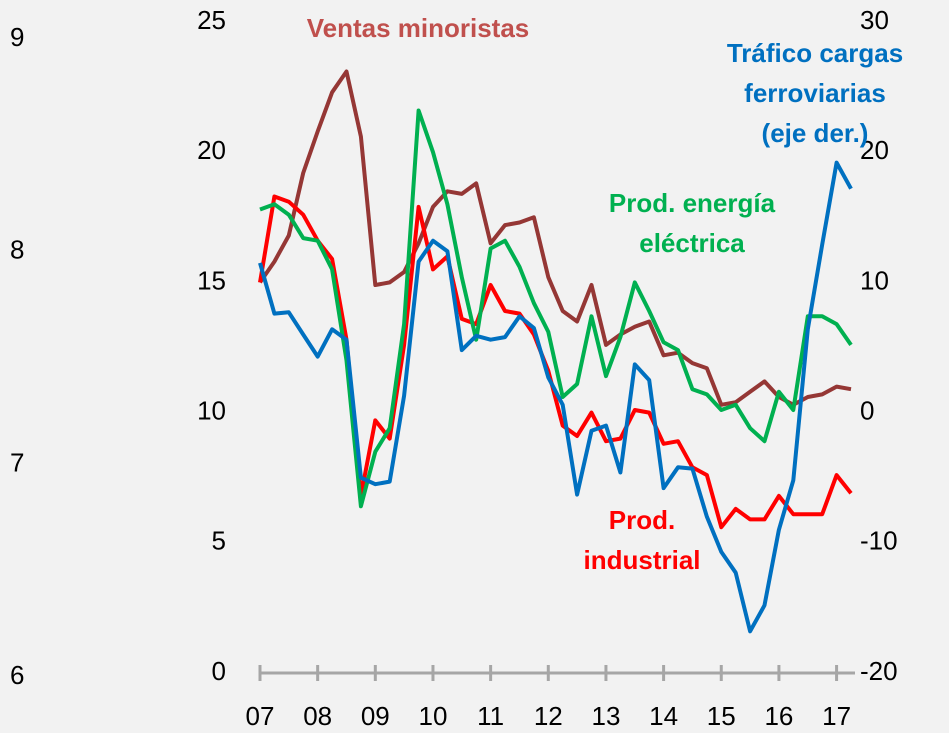 The width and height of the screenshot is (949, 733). Describe the element at coordinates (211, 410) in the screenshot. I see `y-tick-label: 10` at that location.